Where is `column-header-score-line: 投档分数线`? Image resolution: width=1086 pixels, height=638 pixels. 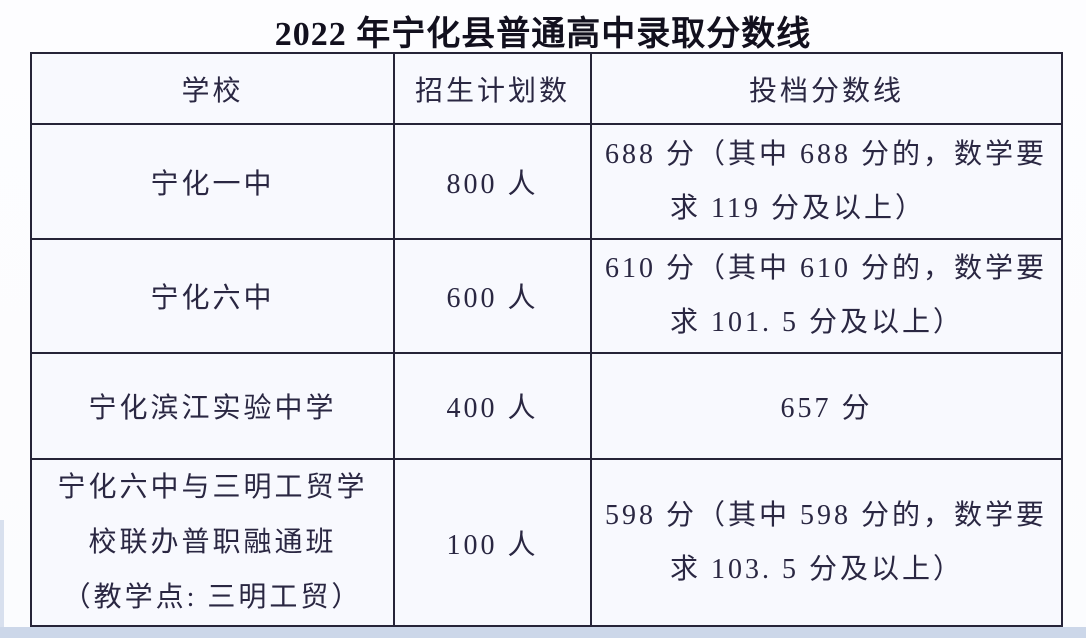 column-header-score-line: 投档分数线 is located at coordinates (826, 88).